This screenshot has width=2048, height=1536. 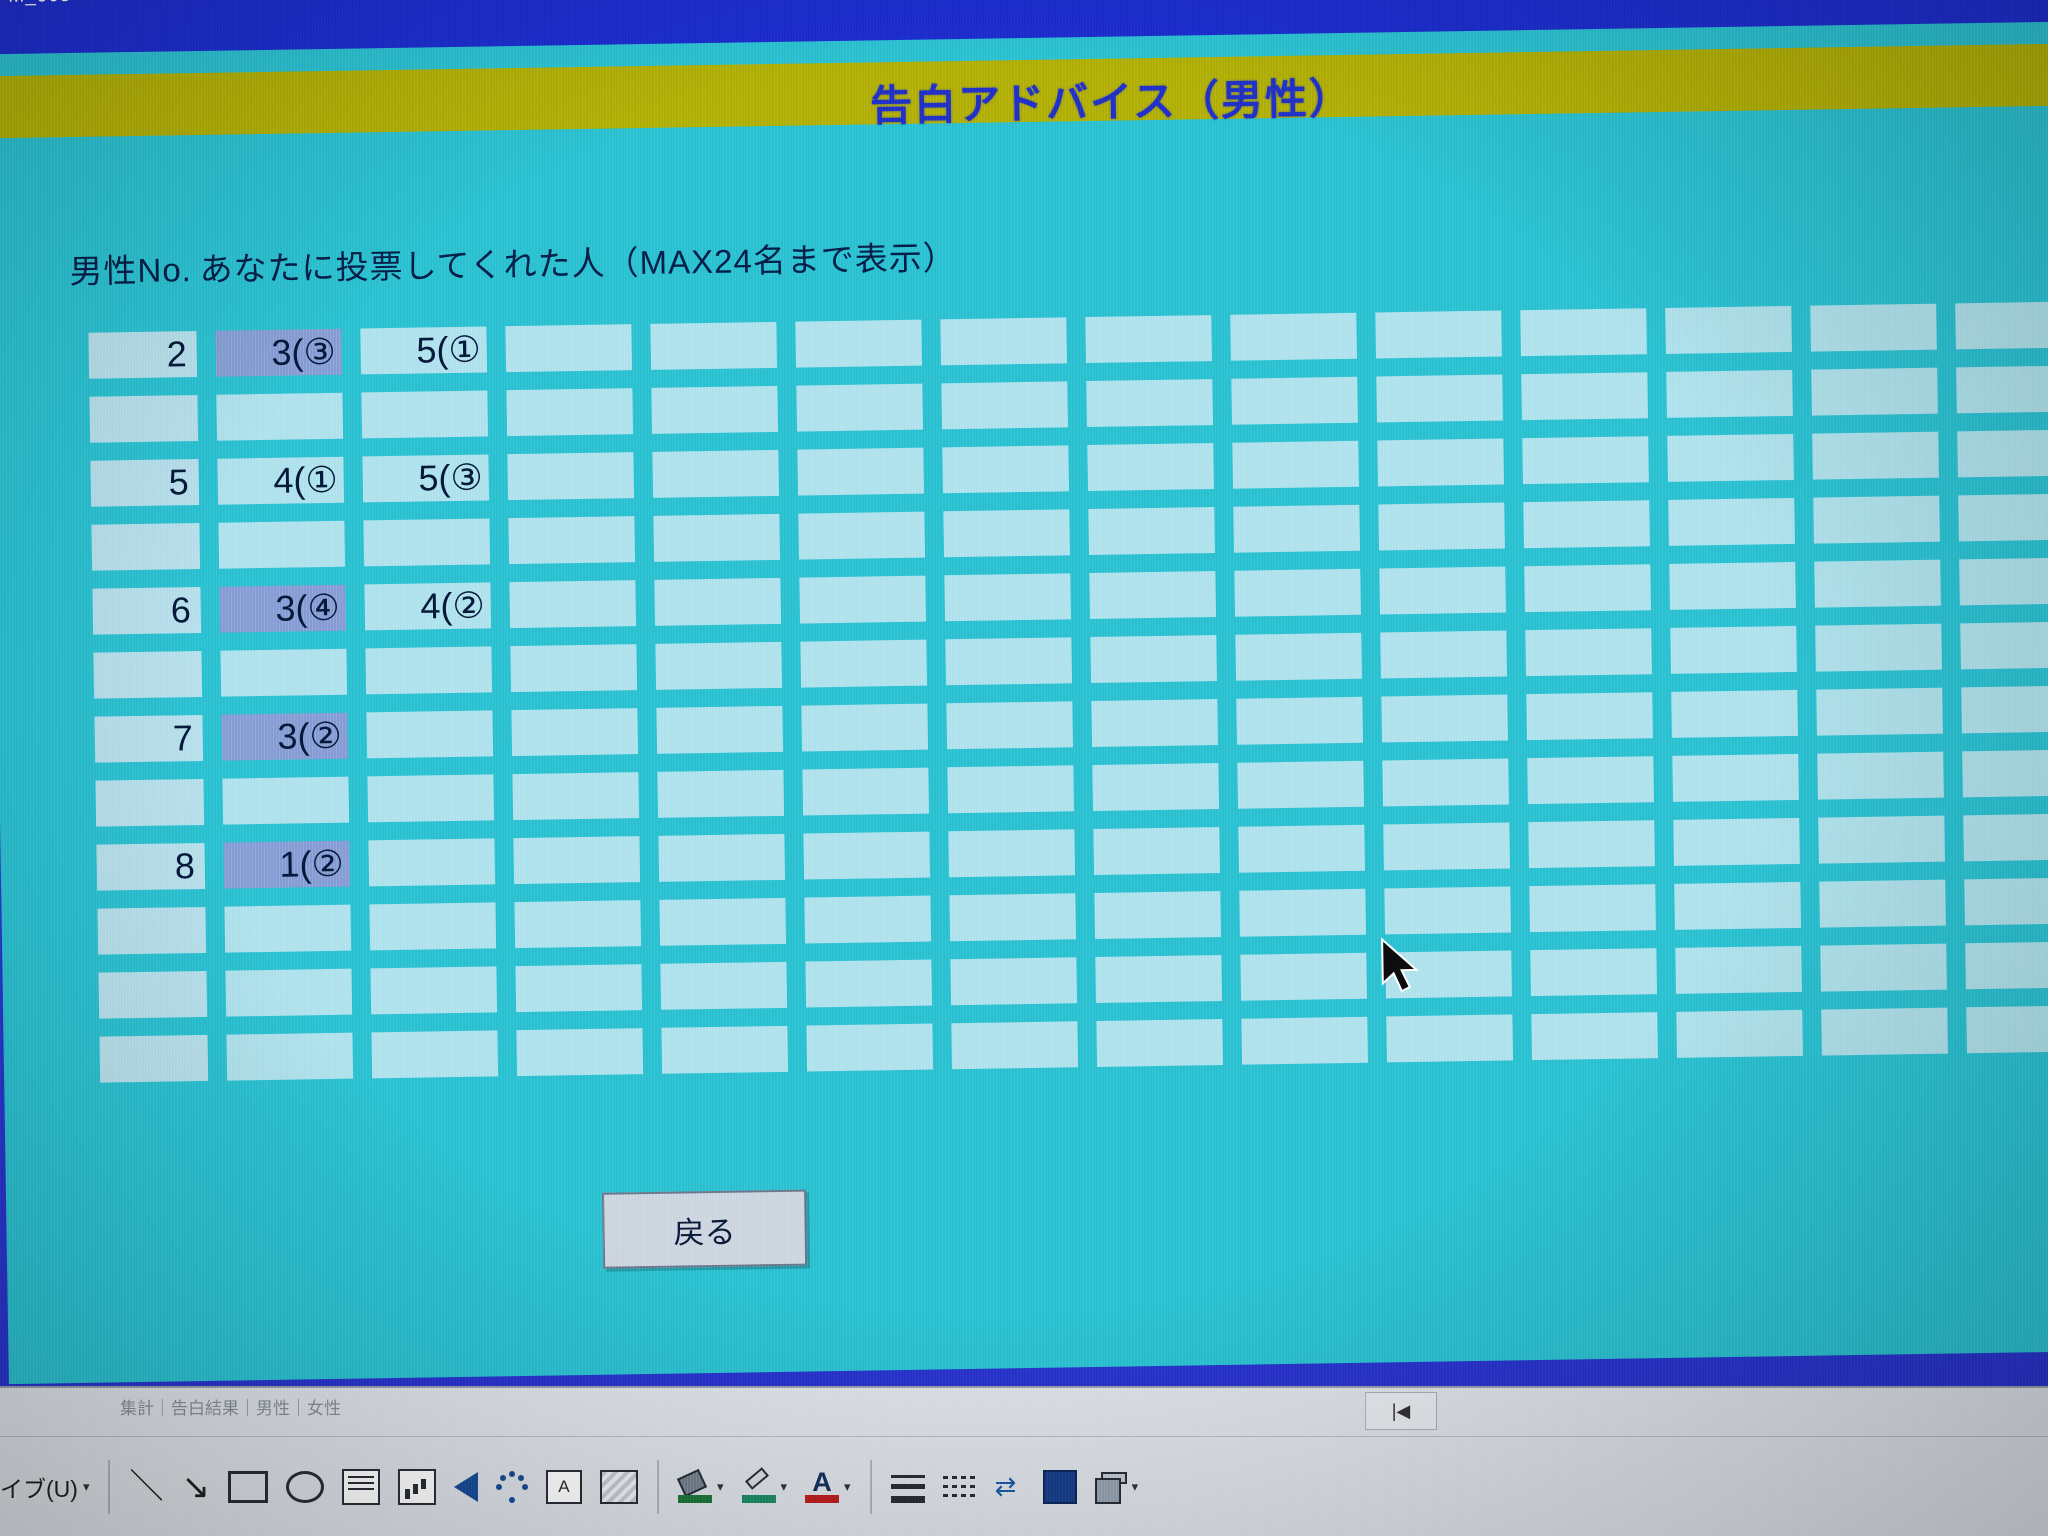 What do you see at coordinates (428, 606) in the screenshot?
I see `cell-vote: 4(②` at bounding box center [428, 606].